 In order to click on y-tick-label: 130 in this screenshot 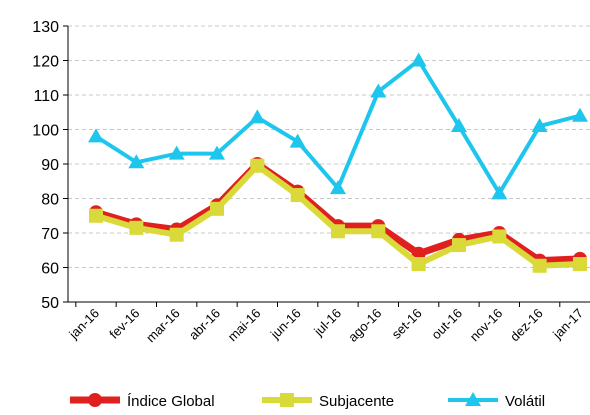, I will do `click(45, 27)`.